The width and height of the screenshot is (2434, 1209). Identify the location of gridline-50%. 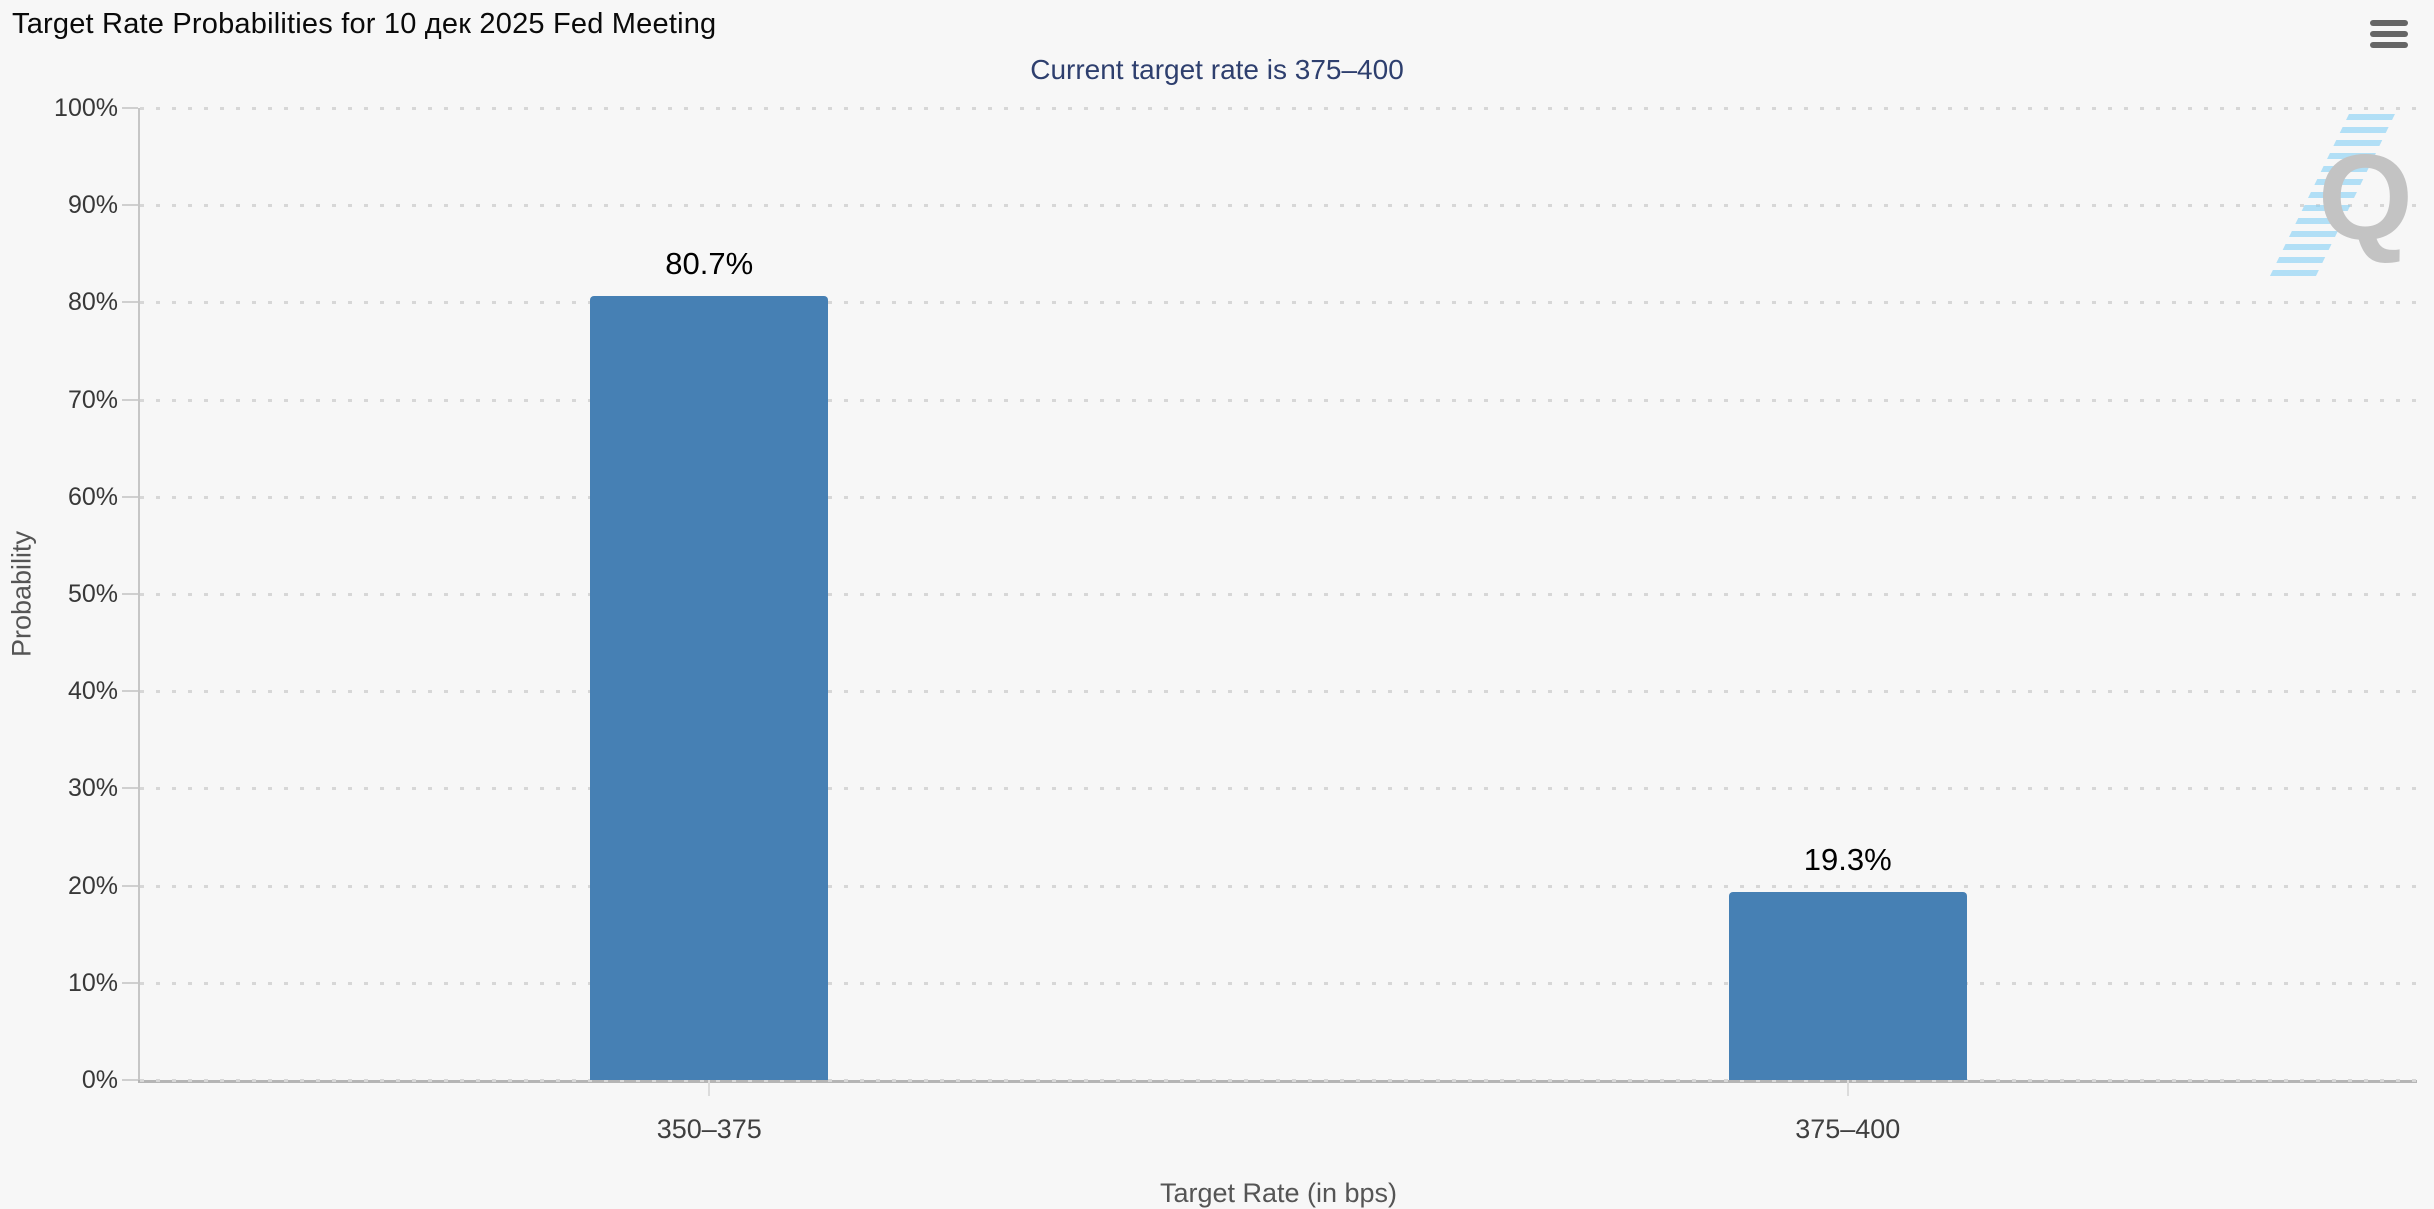
(1279, 594).